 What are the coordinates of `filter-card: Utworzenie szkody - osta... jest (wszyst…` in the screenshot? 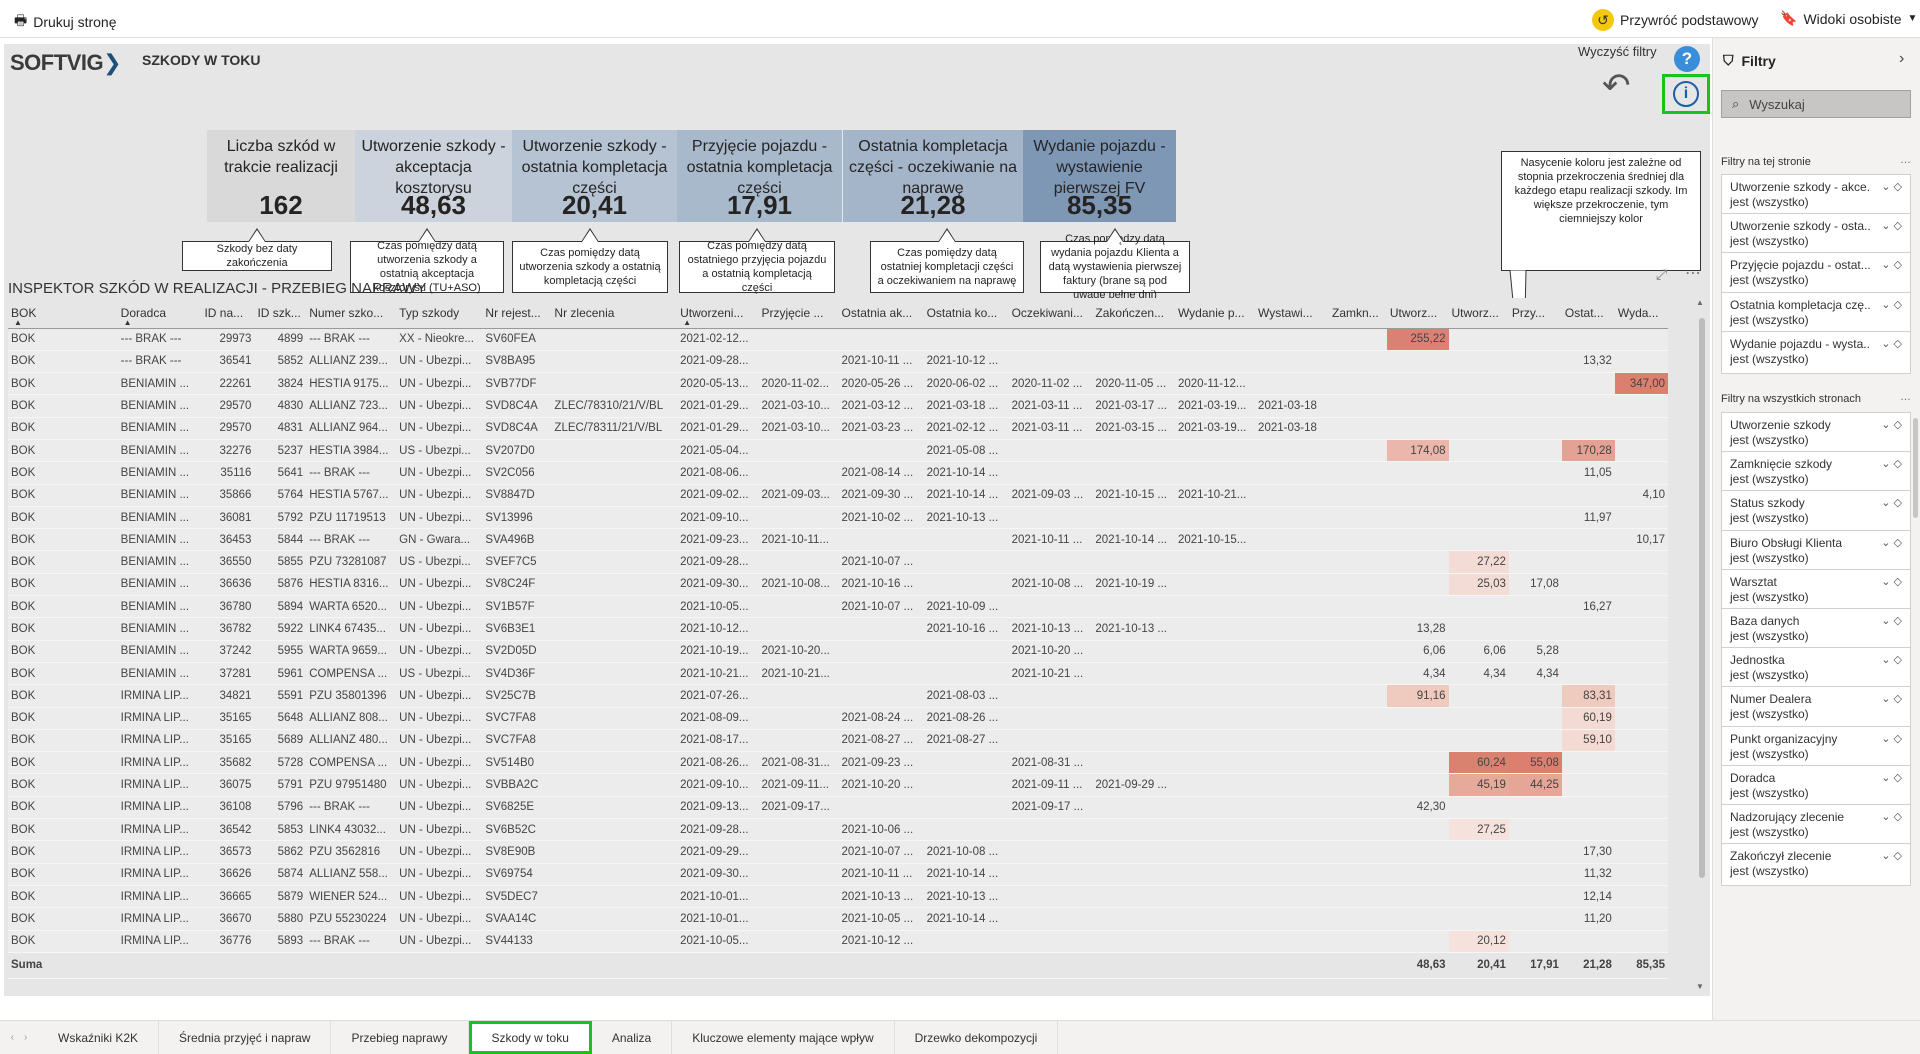 It's located at (1816, 235).